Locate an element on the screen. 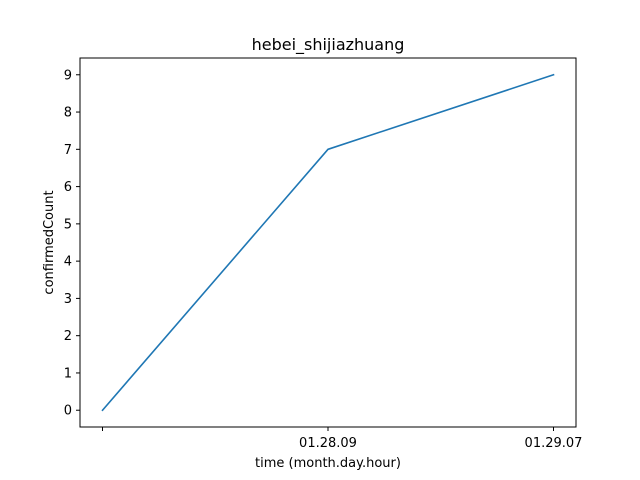 The height and width of the screenshot is (480, 640). x-tick-label: 01.29.07 is located at coordinates (554, 443).